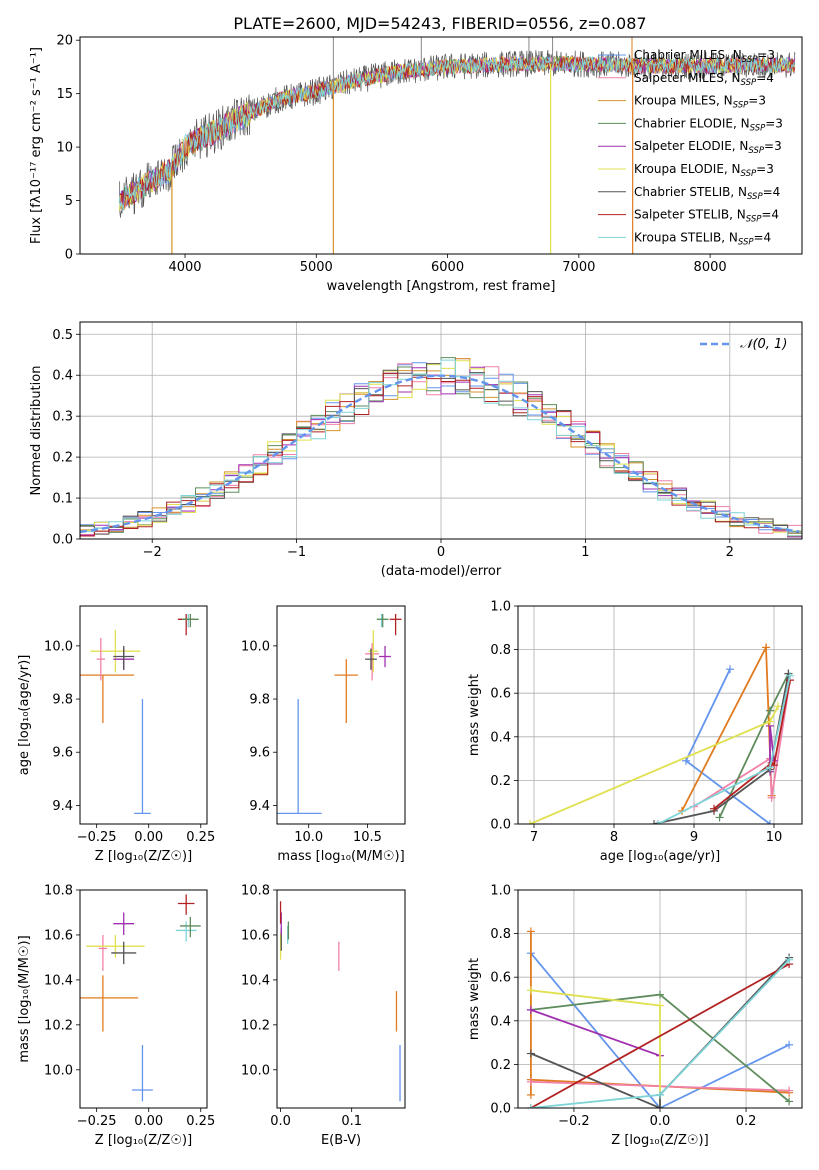 The width and height of the screenshot is (819, 1170). Describe the element at coordinates (148, 1121) in the screenshot. I see `x-tick-label: 0.00` at that location.